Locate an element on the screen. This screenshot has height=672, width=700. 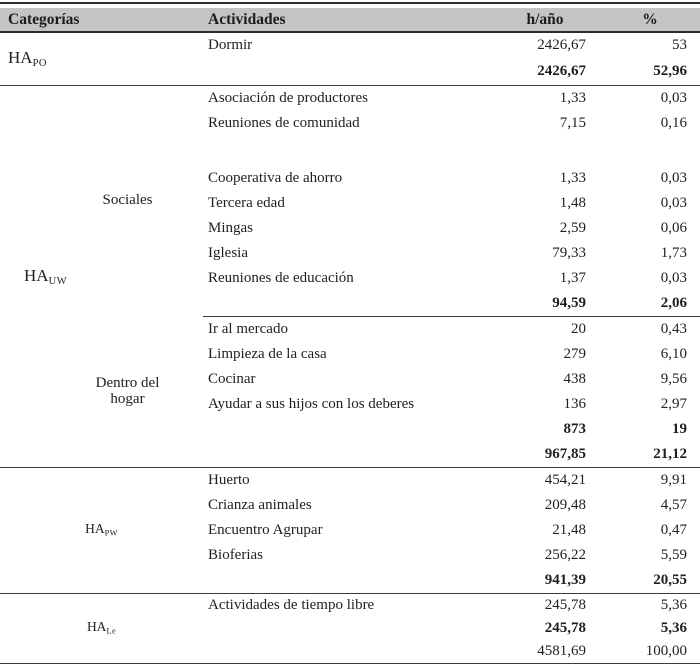
table-row: 4581,69 100,00 is located at coordinates (350, 652).